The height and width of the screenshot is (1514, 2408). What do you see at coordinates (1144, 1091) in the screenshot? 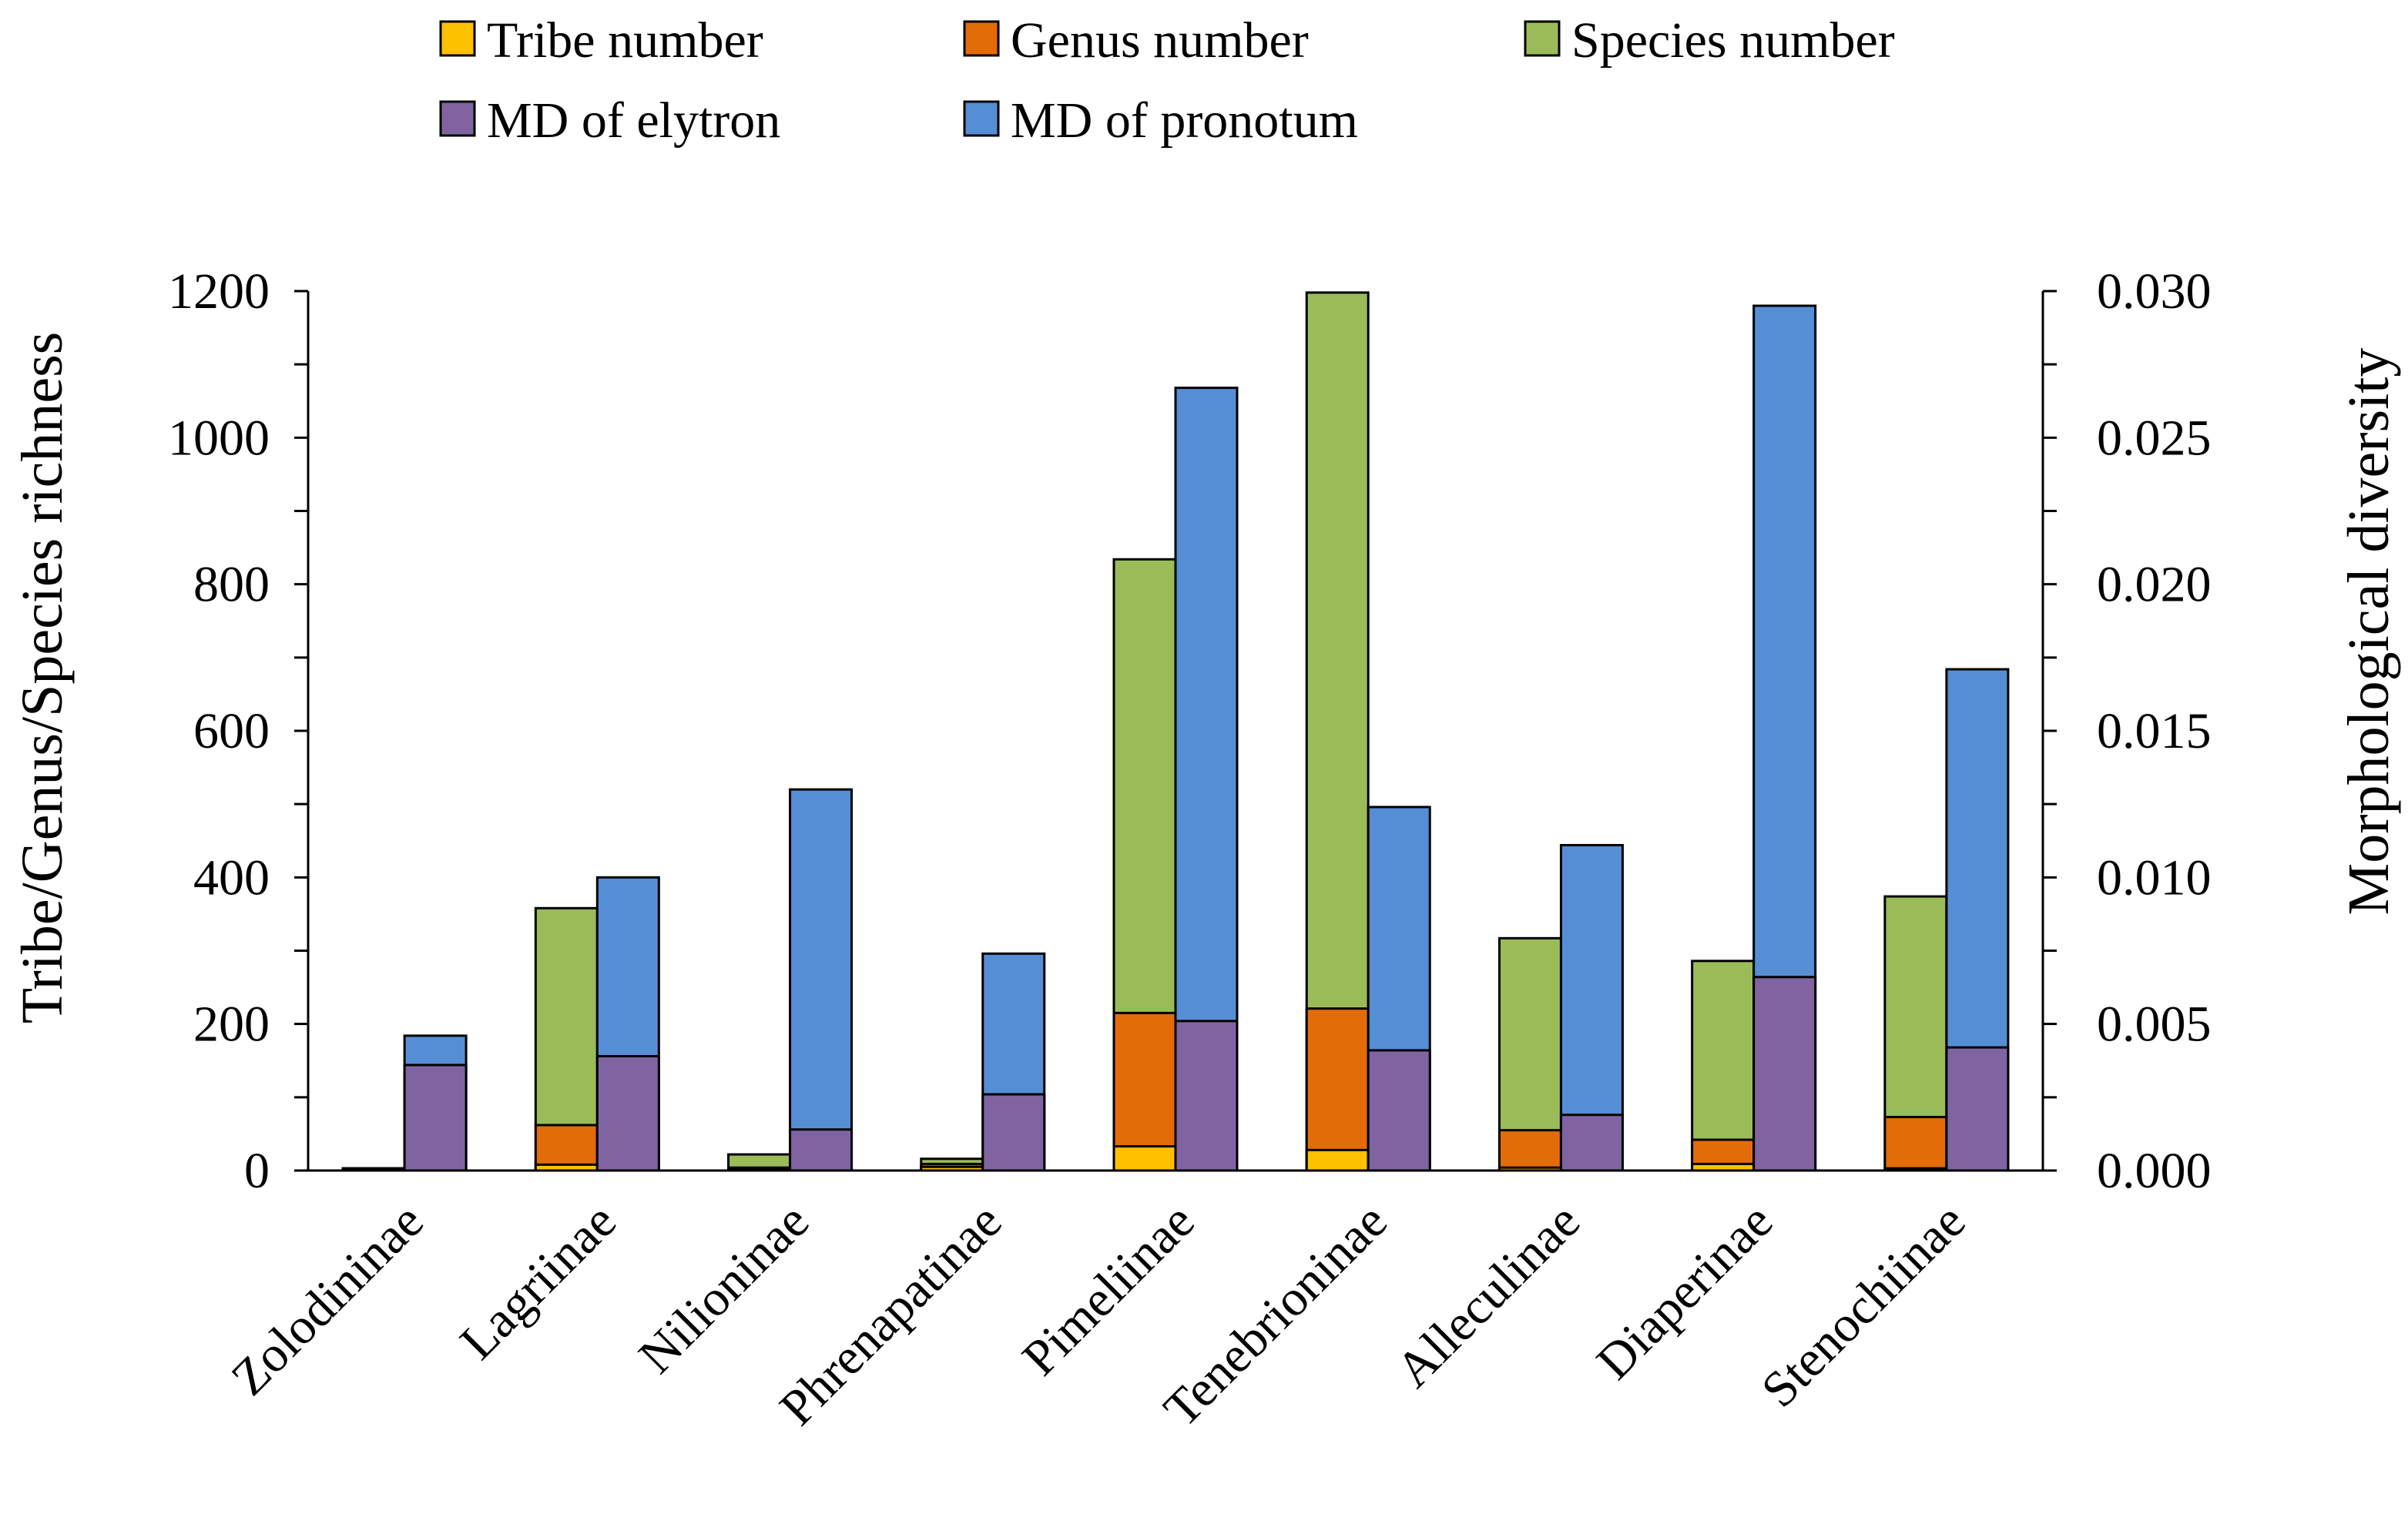
I see `bar-genus-number-pimeliinae` at bounding box center [1144, 1091].